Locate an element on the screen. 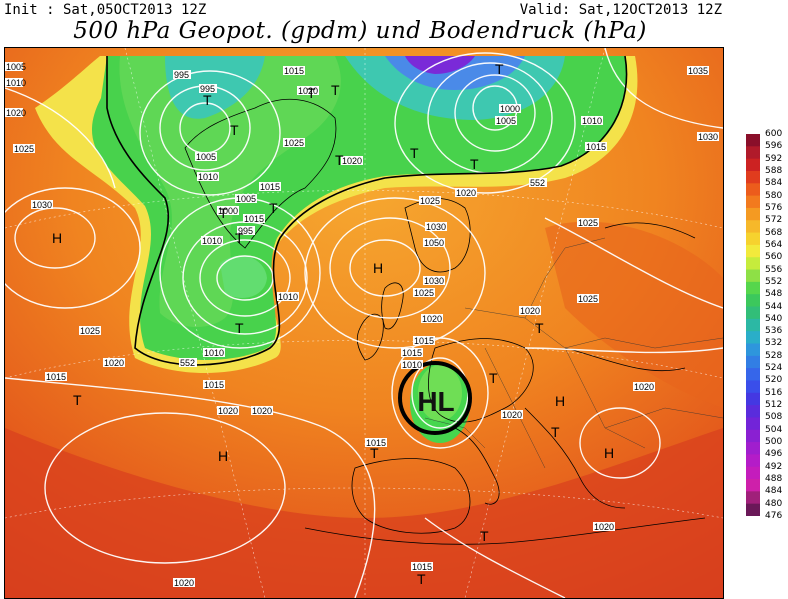 The image size is (788, 599). geopot-label: 552 is located at coordinates (187, 363).